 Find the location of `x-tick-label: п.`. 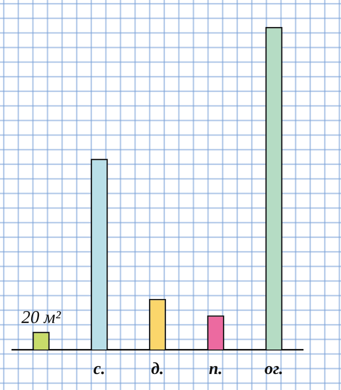

x-tick-label: п. is located at coordinates (215, 368).